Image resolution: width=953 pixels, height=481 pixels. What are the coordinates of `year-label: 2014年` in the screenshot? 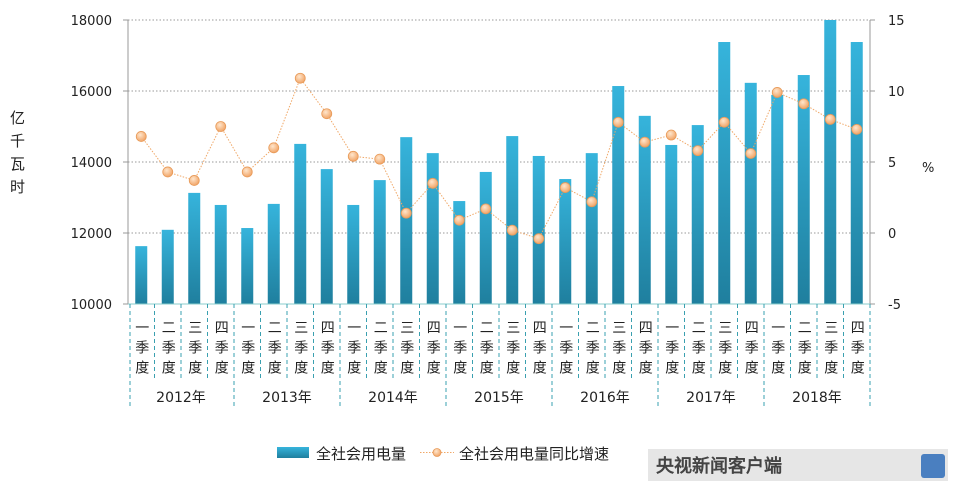 It's located at (393, 398).